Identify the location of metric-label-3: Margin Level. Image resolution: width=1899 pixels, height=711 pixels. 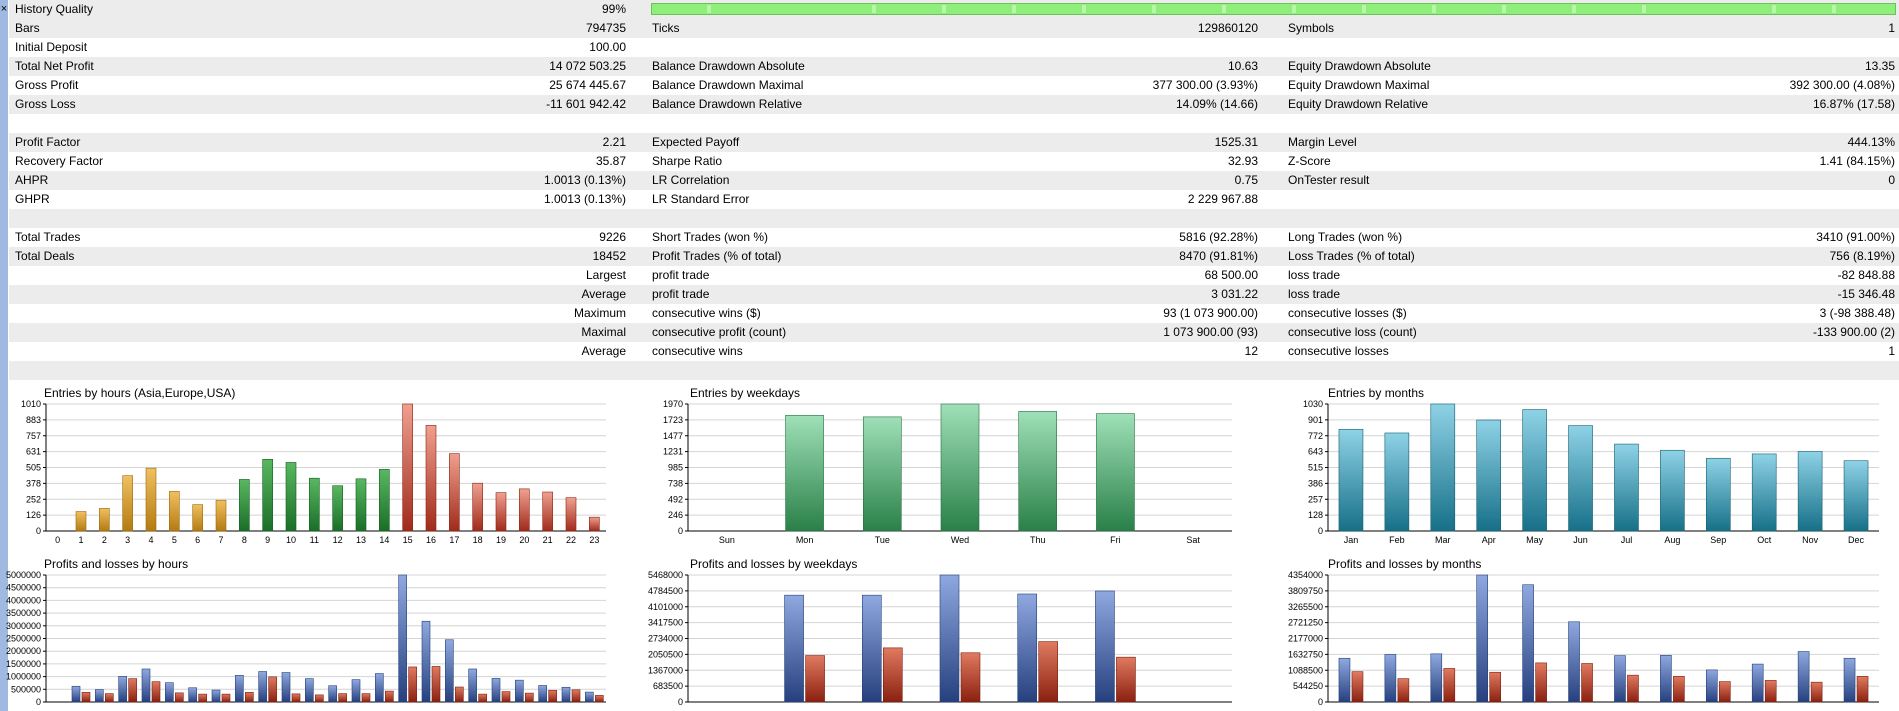
(1322, 142).